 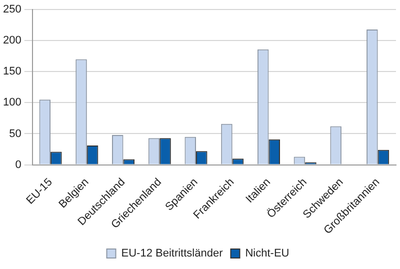 What do you see at coordinates (12, 102) in the screenshot?
I see `y-tick-label: 100` at bounding box center [12, 102].